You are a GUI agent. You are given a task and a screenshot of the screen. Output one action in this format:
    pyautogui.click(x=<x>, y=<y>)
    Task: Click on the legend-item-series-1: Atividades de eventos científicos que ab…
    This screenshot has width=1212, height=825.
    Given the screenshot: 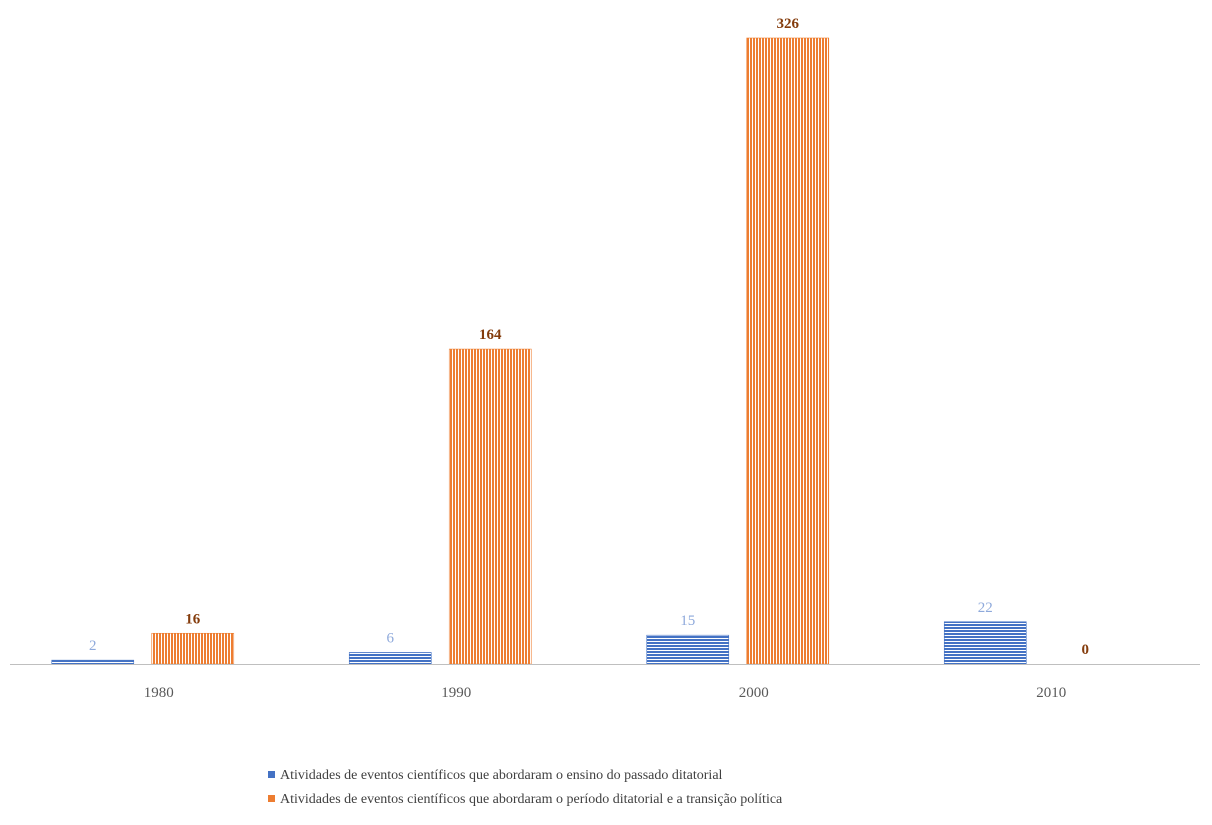 What is the action you would take?
    pyautogui.click(x=718, y=776)
    